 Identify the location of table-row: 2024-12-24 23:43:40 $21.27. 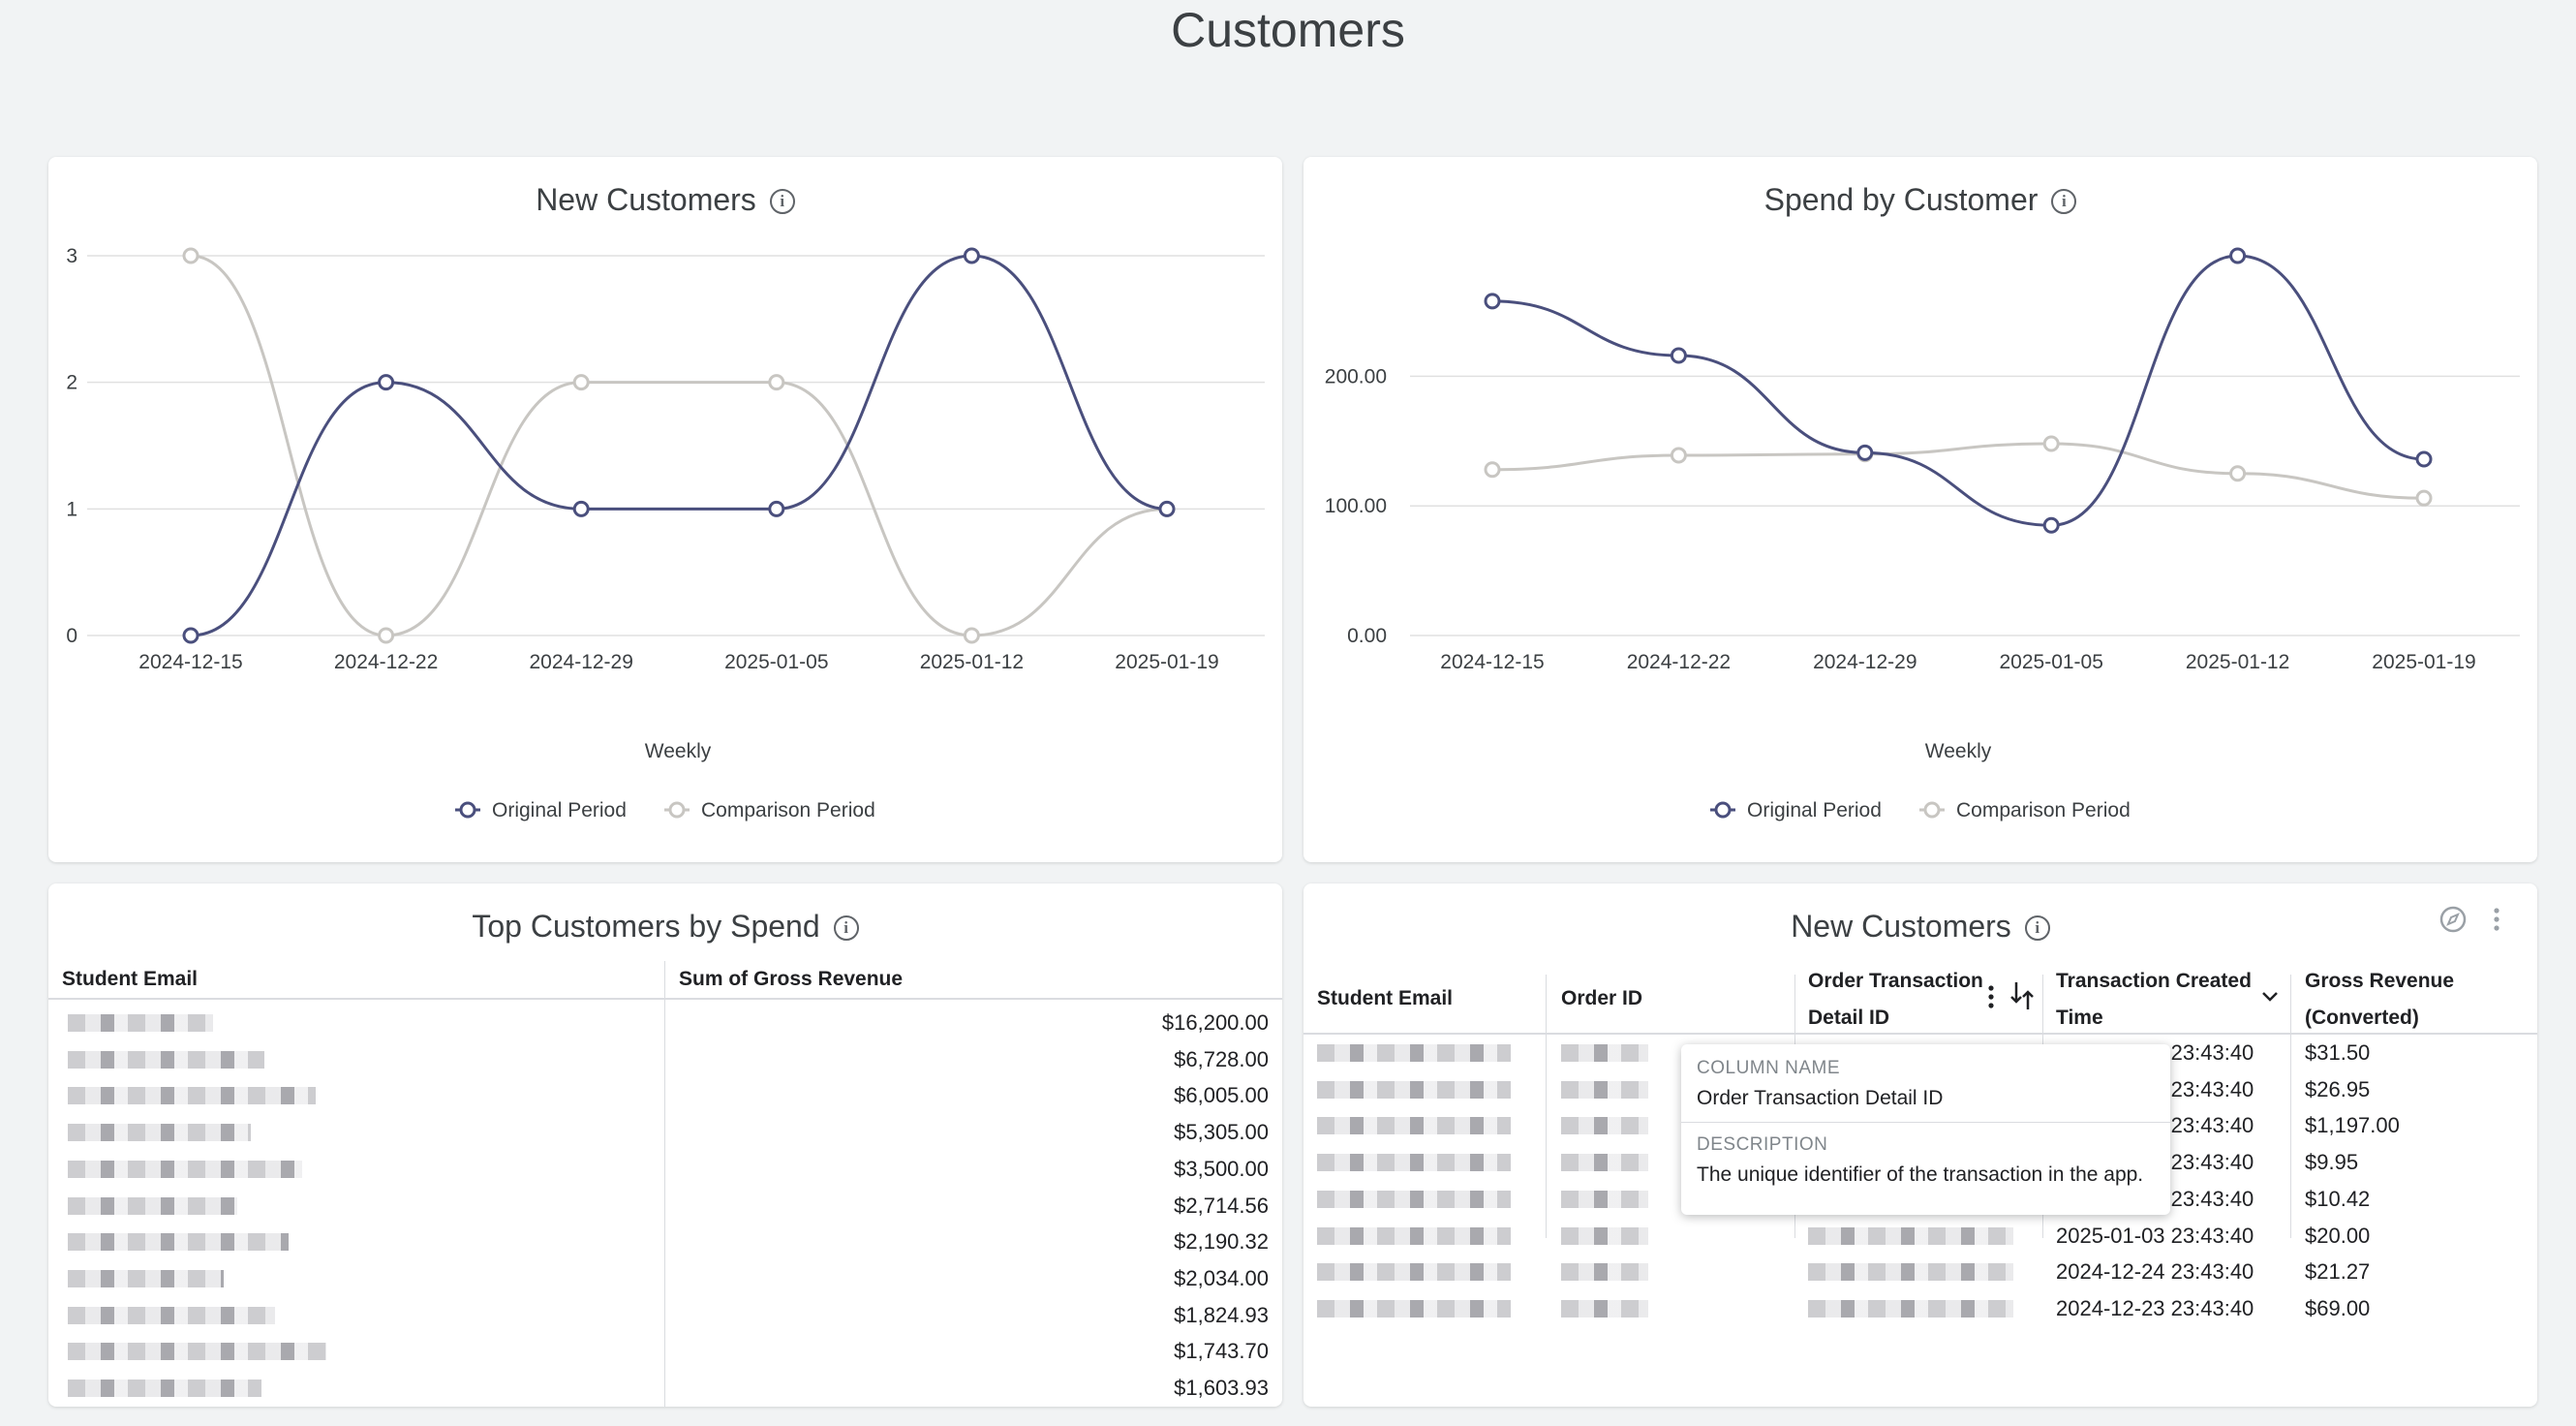
(1920, 1272).